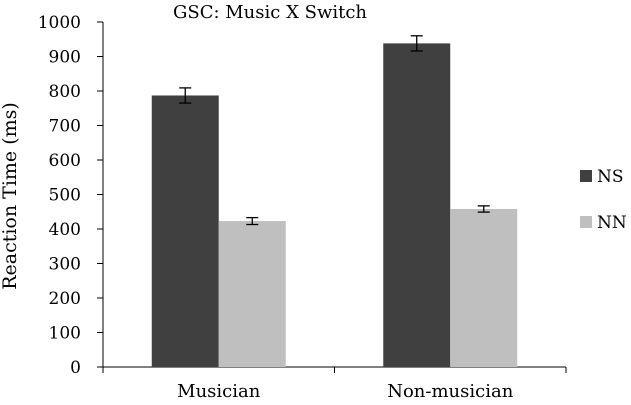  What do you see at coordinates (586, 222) in the screenshot?
I see `legend-swatch-nn` at bounding box center [586, 222].